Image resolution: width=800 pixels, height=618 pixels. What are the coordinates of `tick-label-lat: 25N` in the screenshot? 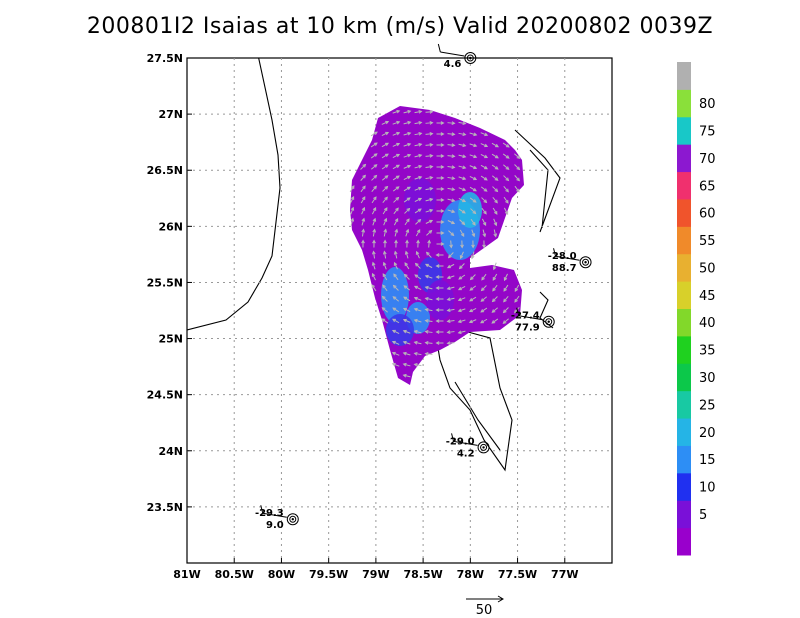 It's located at (170, 339).